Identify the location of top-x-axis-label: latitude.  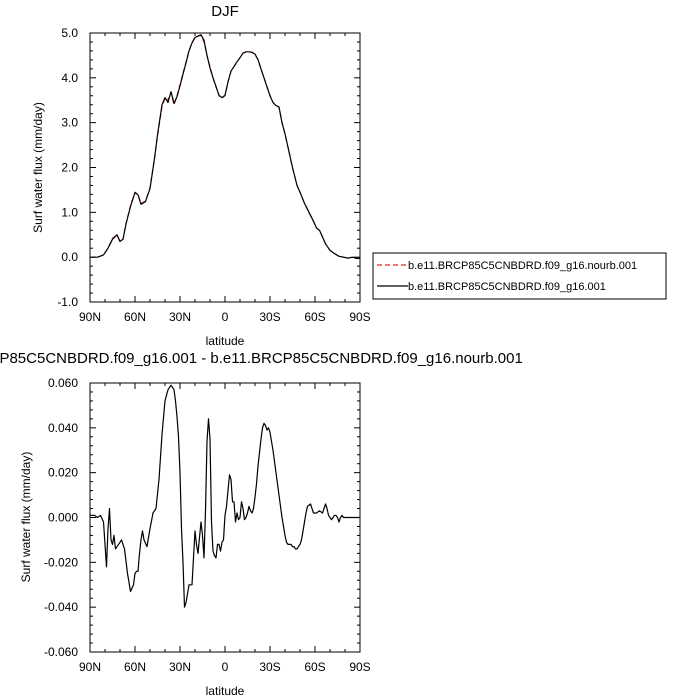
(225, 341).